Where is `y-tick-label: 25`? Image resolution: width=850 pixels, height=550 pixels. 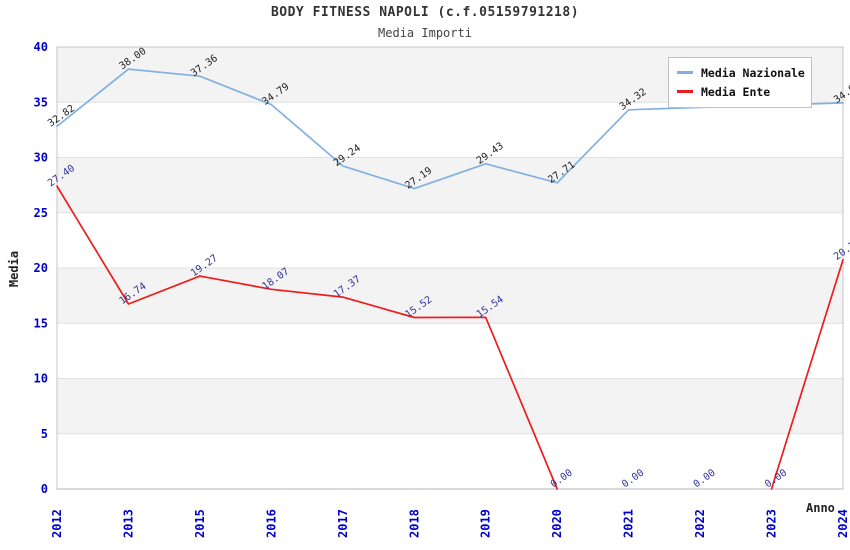 y-tick-label: 25 is located at coordinates (41, 213).